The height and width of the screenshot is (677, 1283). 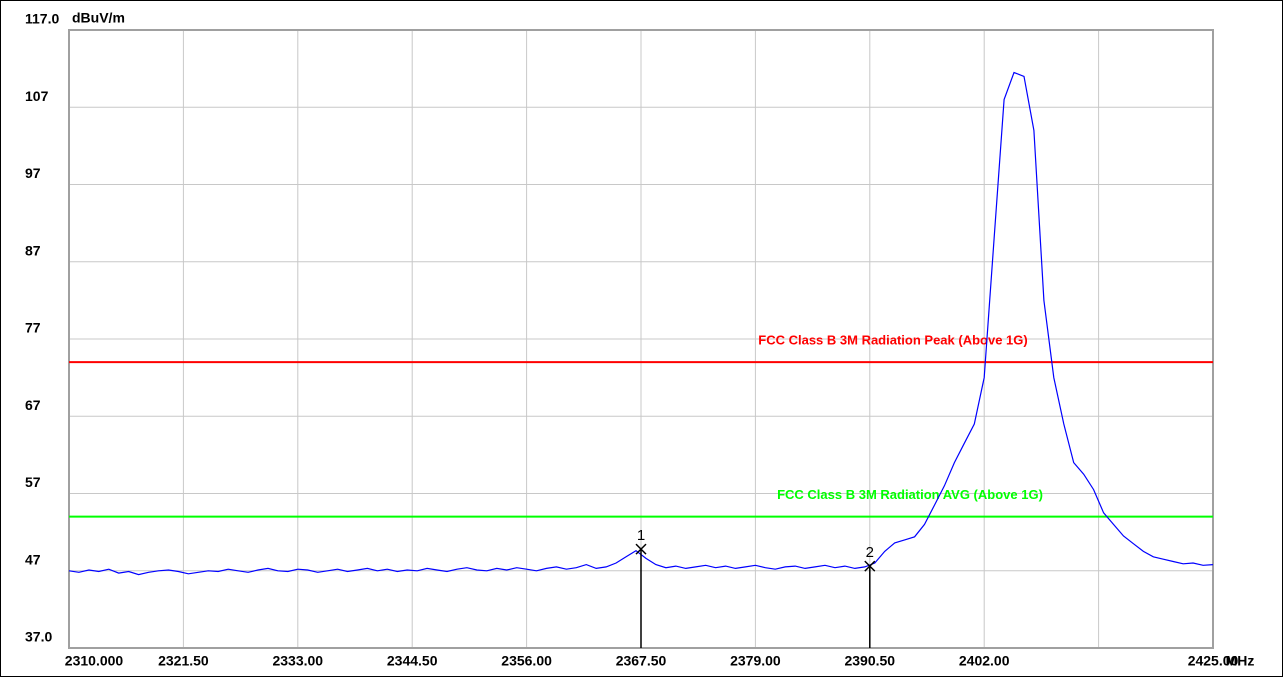 What do you see at coordinates (33, 405) in the screenshot?
I see `y-tick-label: 67` at bounding box center [33, 405].